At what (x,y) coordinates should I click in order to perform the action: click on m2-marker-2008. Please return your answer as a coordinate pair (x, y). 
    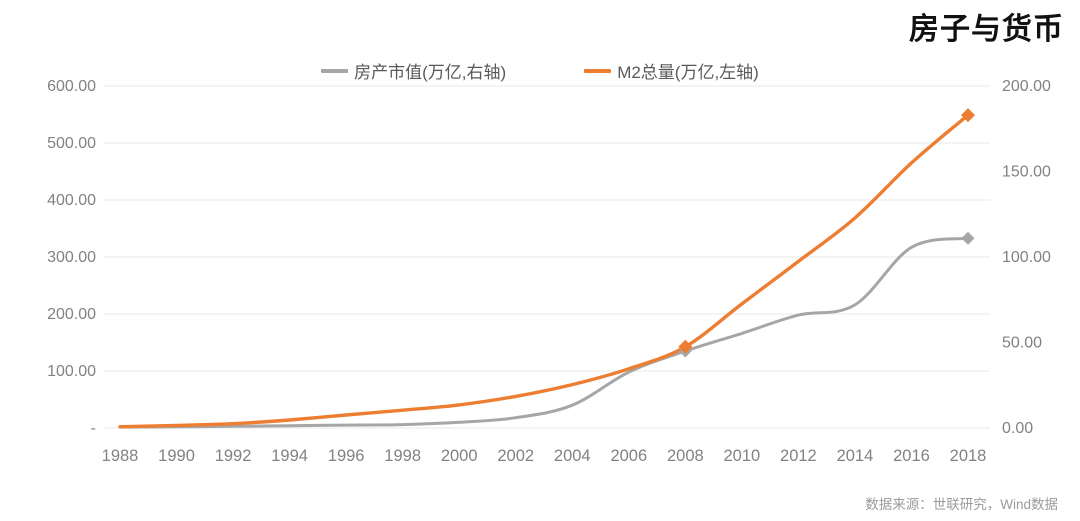
    Looking at the image, I should click on (685, 346).